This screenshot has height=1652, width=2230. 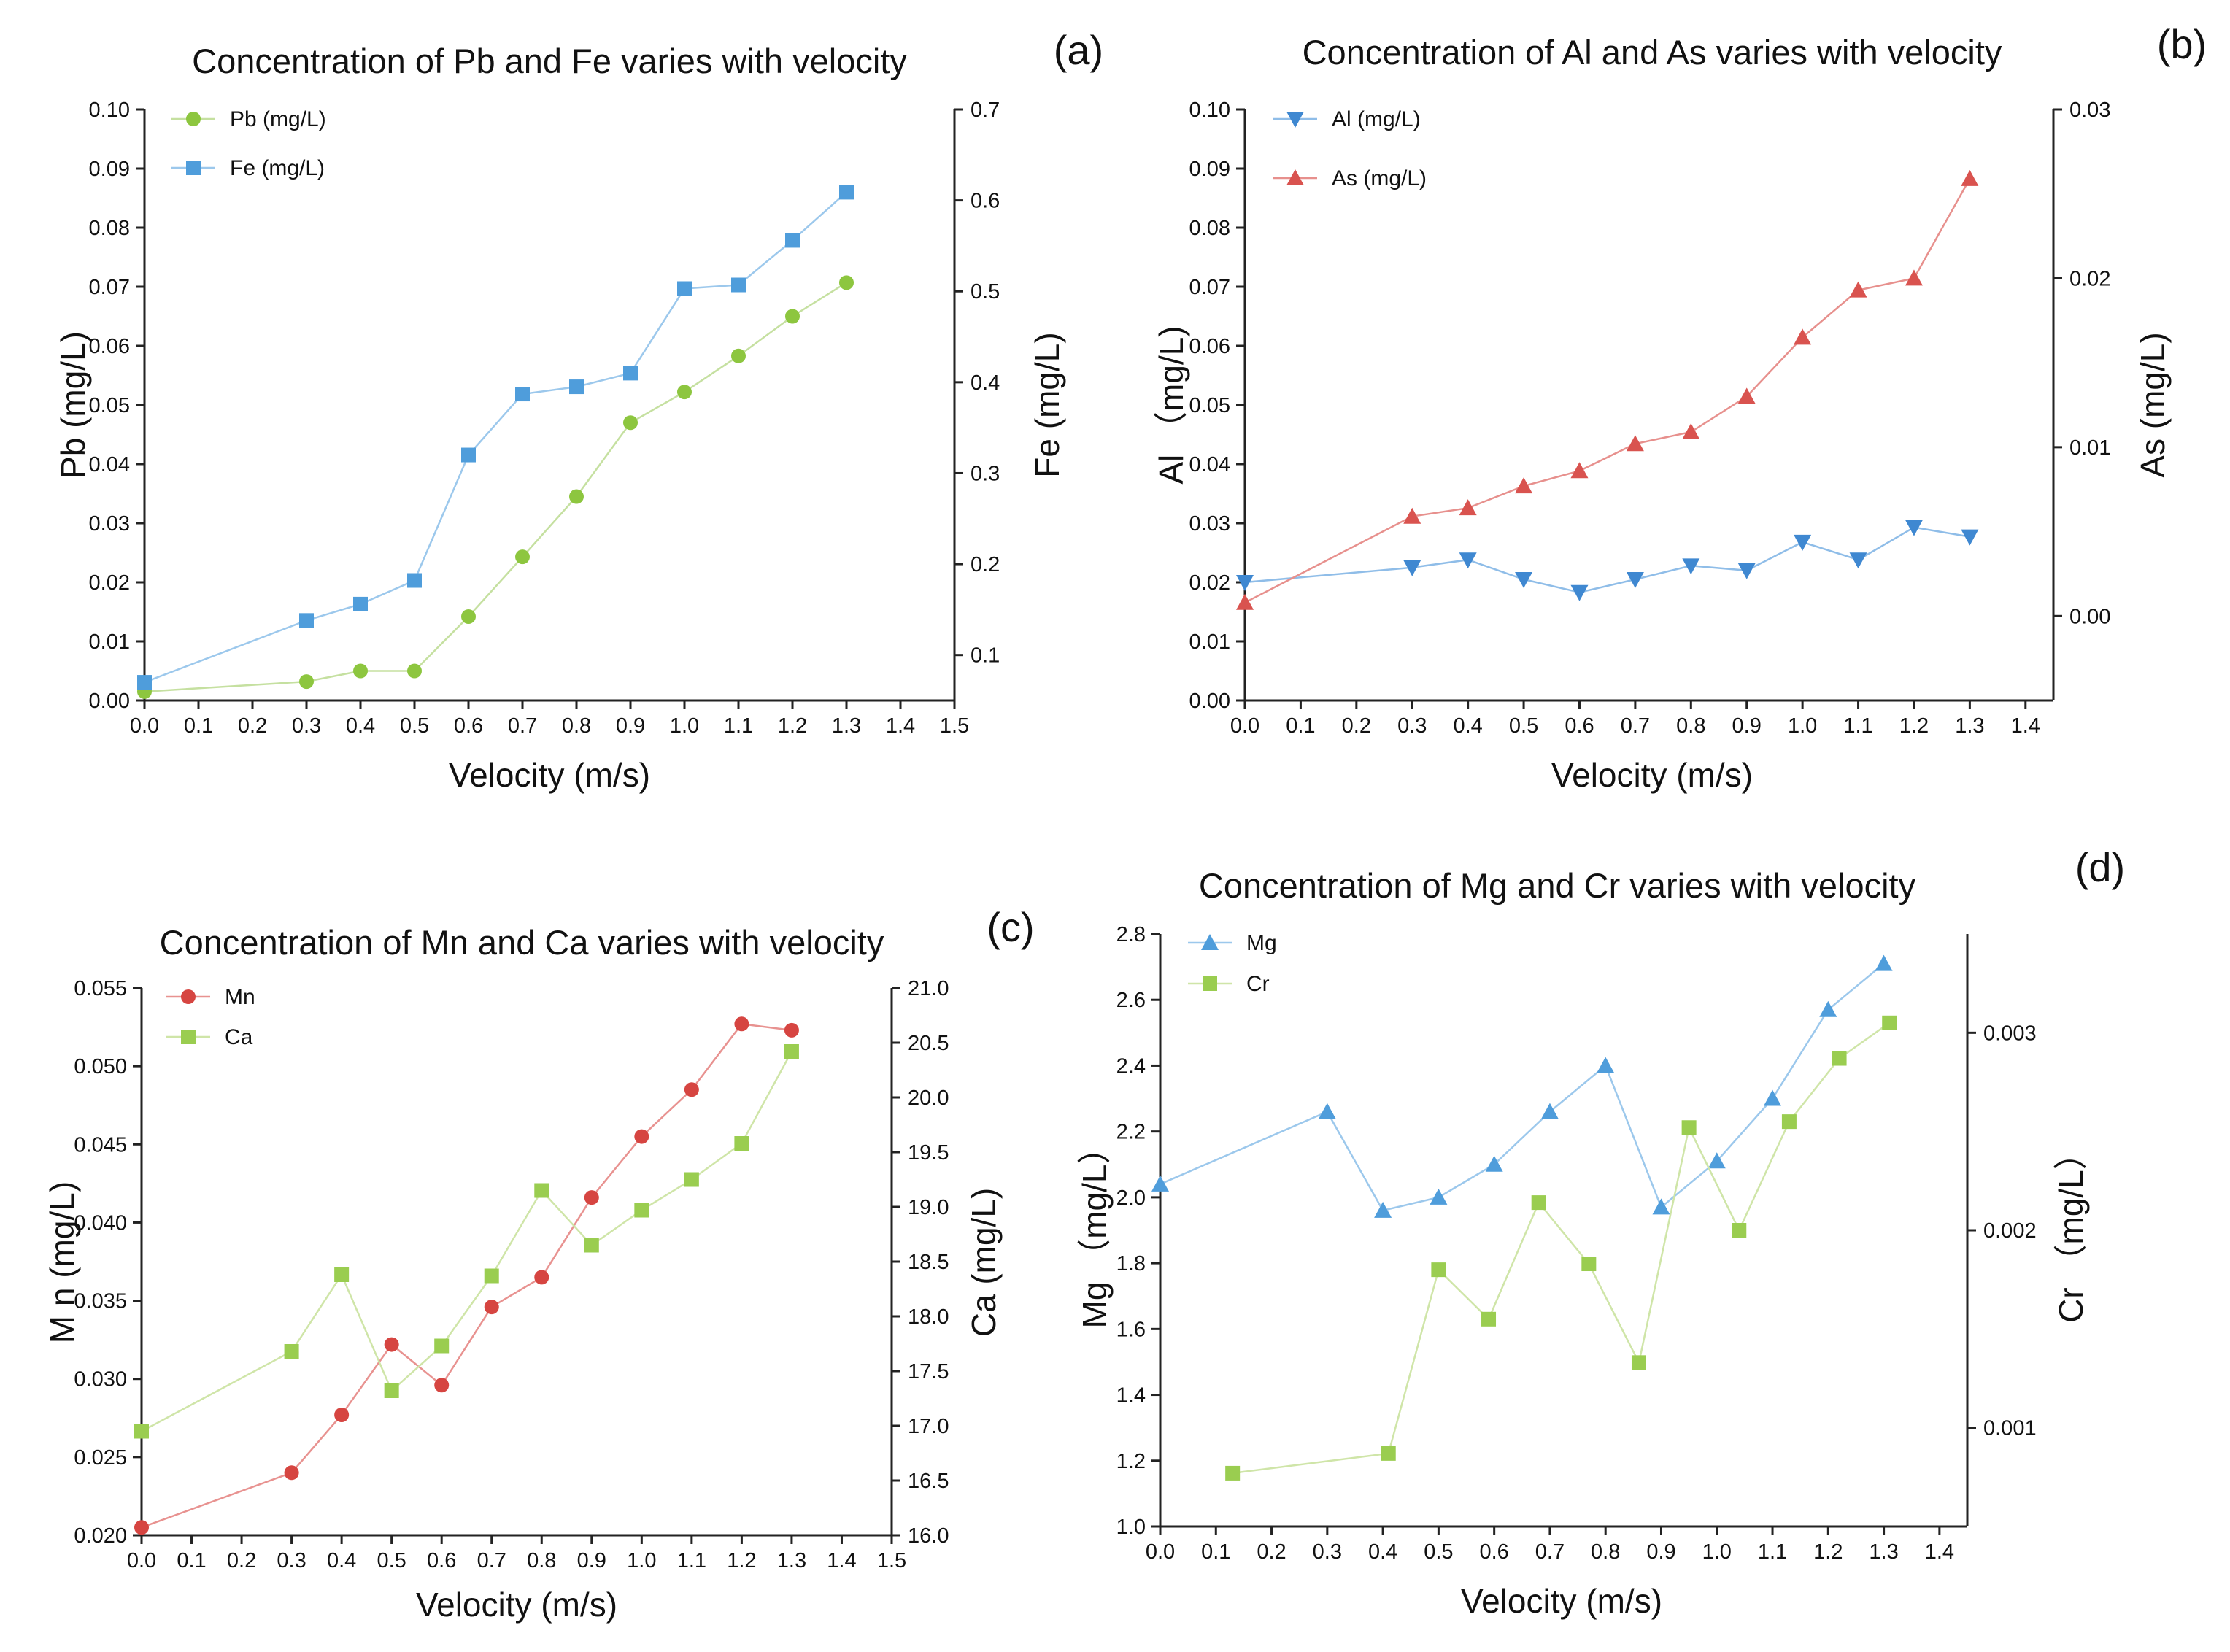 What do you see at coordinates (928, 1481) in the screenshot?
I see `y2-tick-label: 16.5` at bounding box center [928, 1481].